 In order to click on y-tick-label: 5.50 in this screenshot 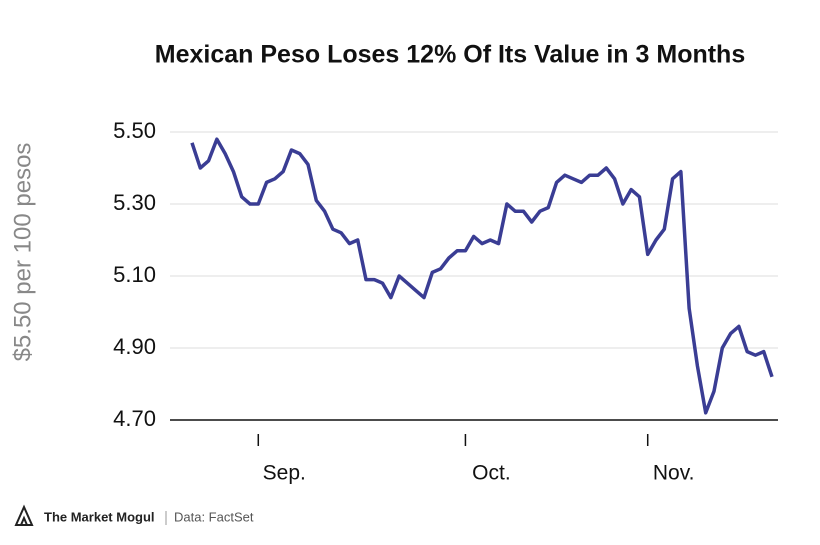, I will do `click(134, 130)`.